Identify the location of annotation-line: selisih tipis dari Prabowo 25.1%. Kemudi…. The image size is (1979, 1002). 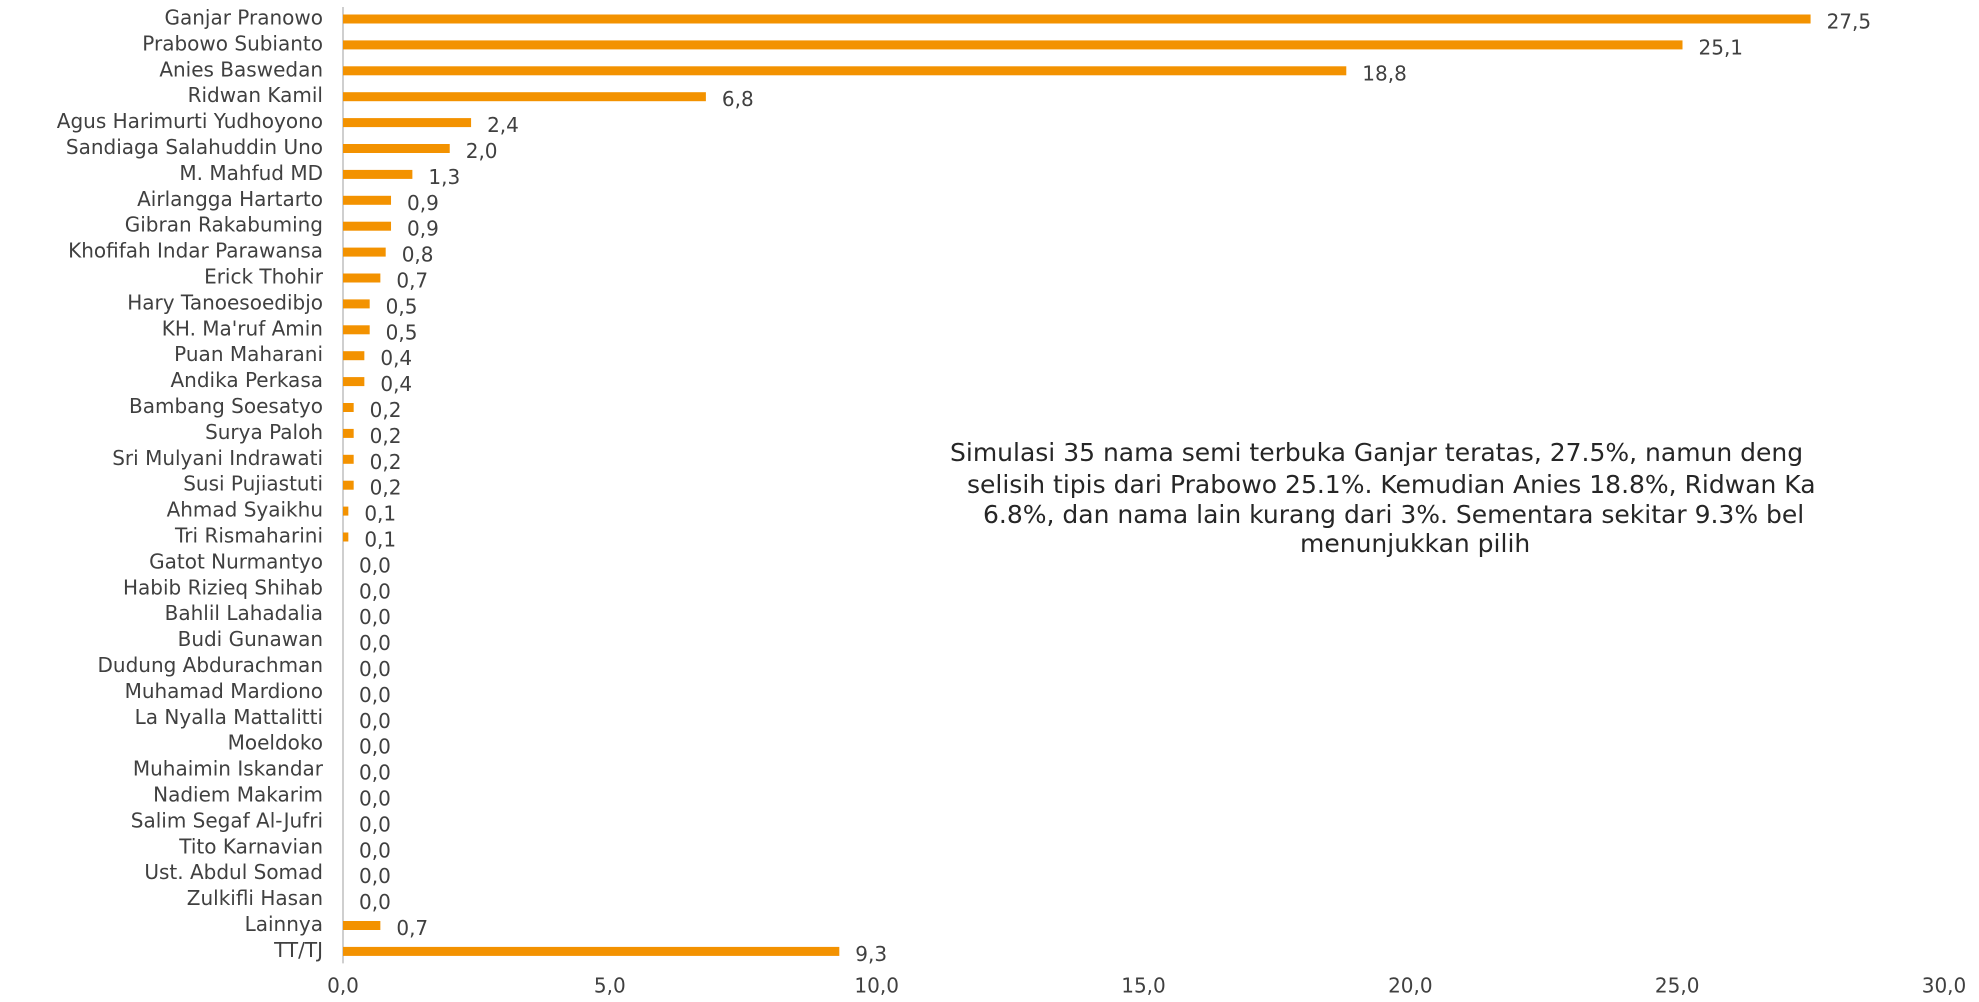
(1391, 484).